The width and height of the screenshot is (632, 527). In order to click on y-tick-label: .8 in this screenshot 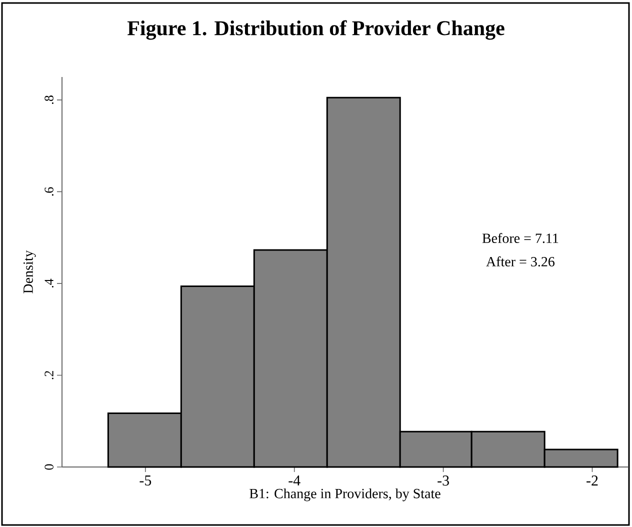, I will do `click(49, 100)`.